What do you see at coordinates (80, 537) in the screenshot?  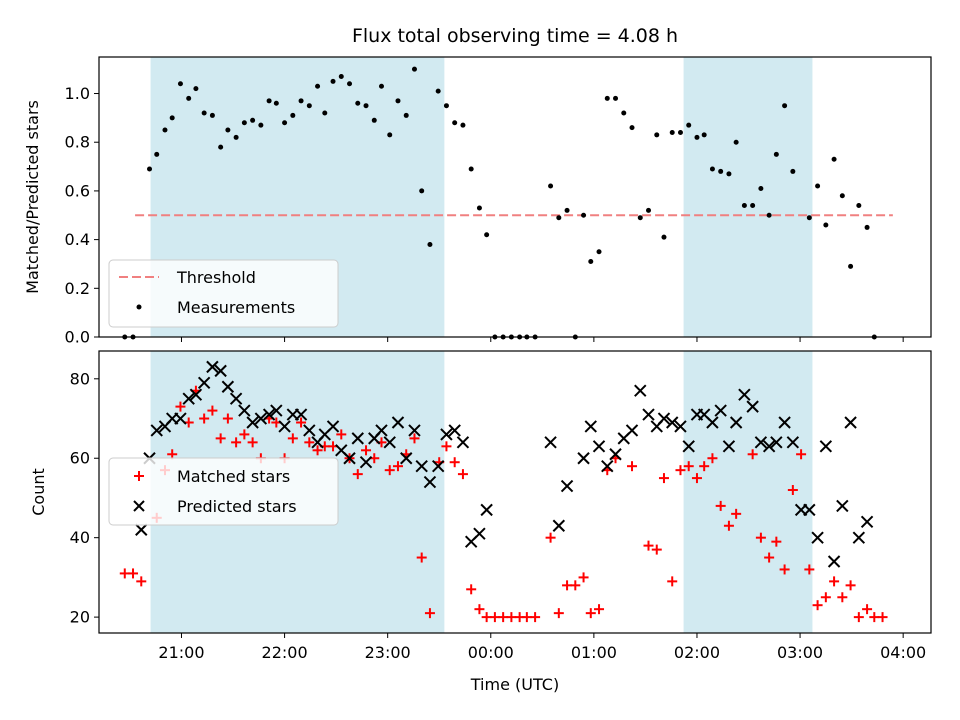 I see `y-tick-label: 40` at bounding box center [80, 537].